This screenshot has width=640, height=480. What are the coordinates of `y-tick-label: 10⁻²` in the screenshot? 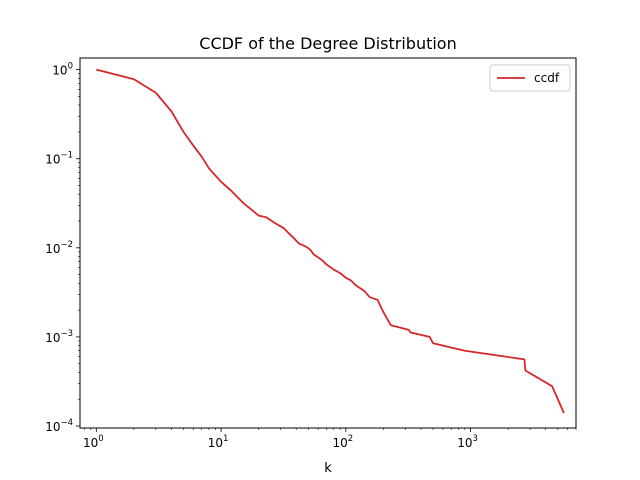 It's located at (59, 248).